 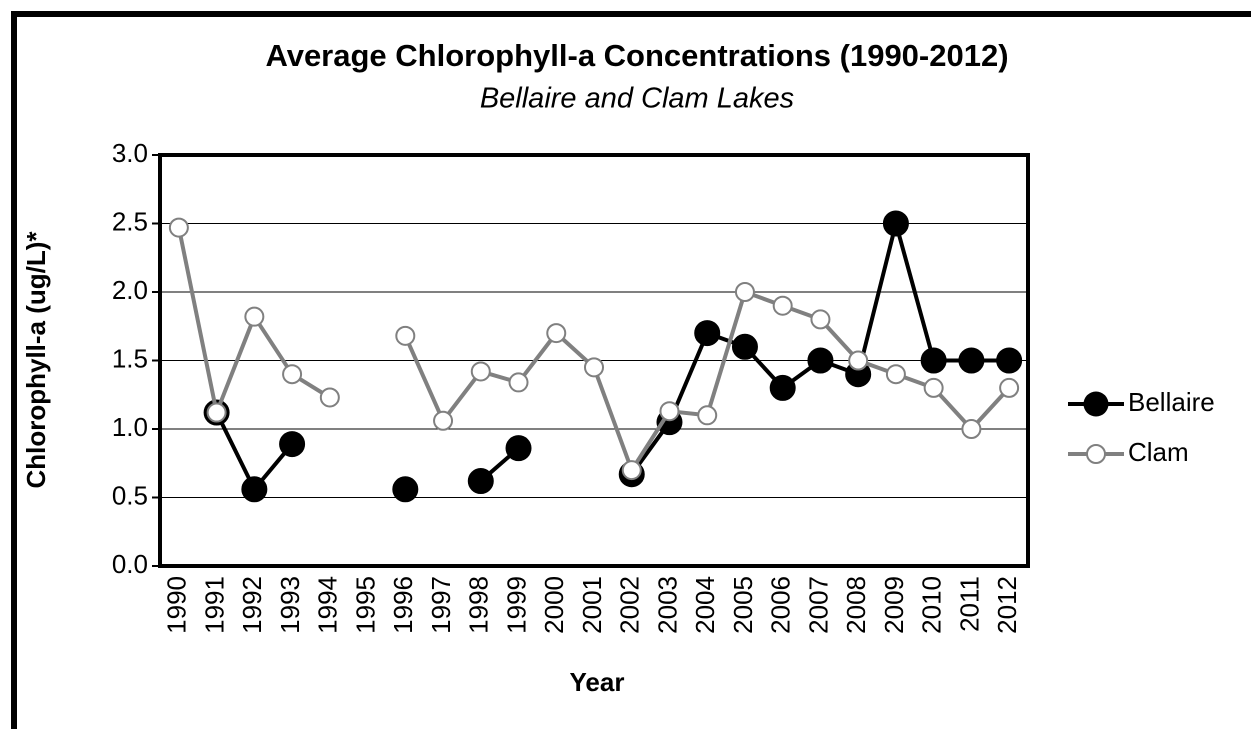 What do you see at coordinates (630, 605) in the screenshot?
I see `x-tick-label: 2002` at bounding box center [630, 605].